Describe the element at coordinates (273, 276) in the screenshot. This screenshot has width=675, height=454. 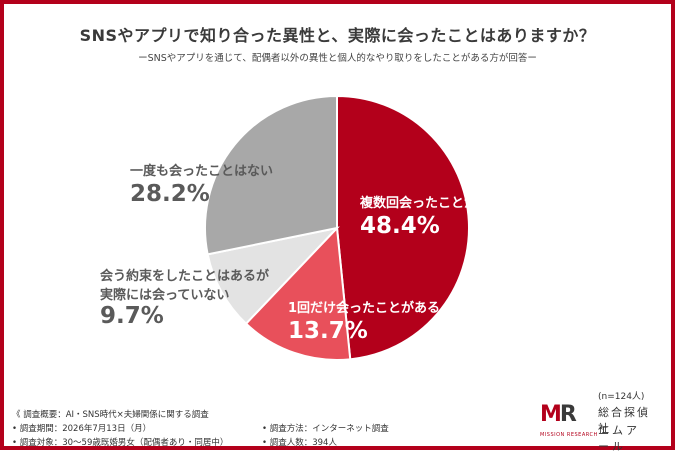
I see `slice-promised-not-met` at that location.